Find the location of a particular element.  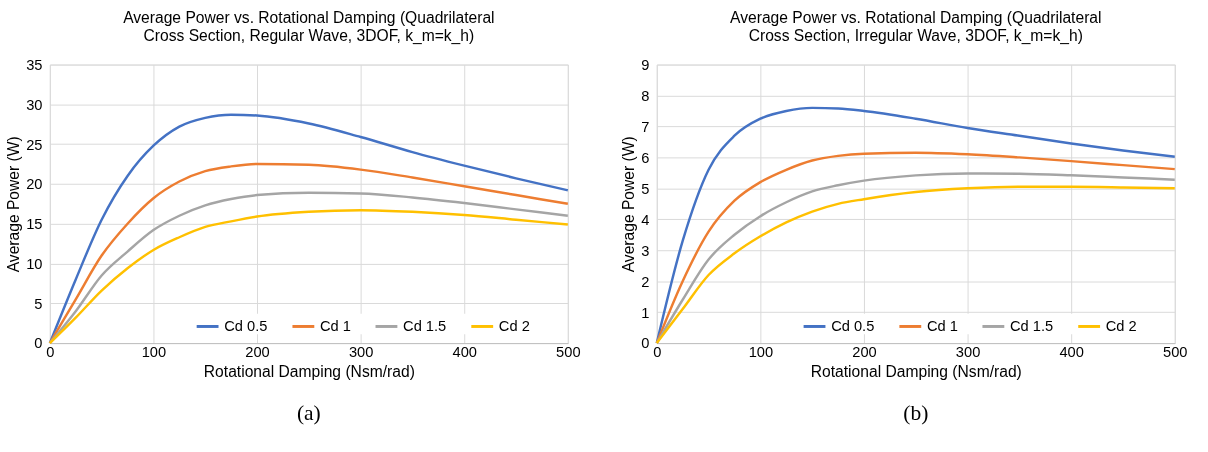

y-tick-label: 10 is located at coordinates (34, 263).